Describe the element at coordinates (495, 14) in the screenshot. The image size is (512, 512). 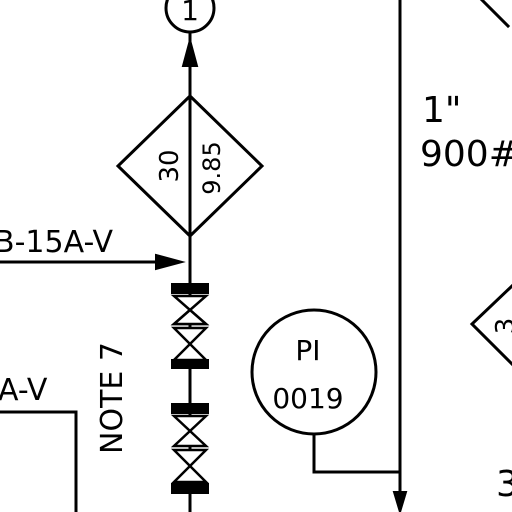
I see `top-right-fragment` at that location.